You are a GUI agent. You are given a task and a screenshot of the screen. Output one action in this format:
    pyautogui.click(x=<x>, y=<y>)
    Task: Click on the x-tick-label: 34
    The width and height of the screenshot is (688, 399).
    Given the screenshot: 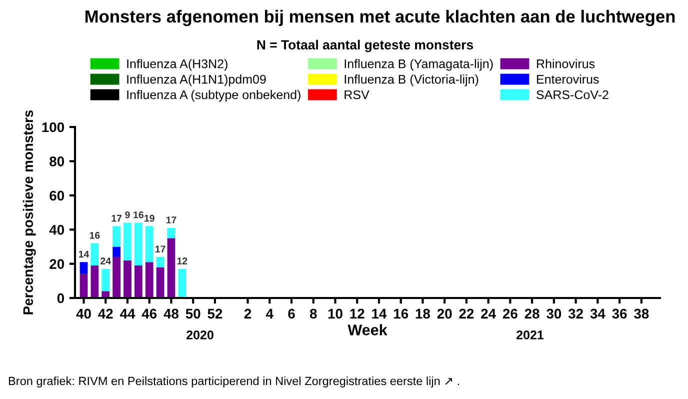 What is the action you would take?
    pyautogui.click(x=598, y=313)
    